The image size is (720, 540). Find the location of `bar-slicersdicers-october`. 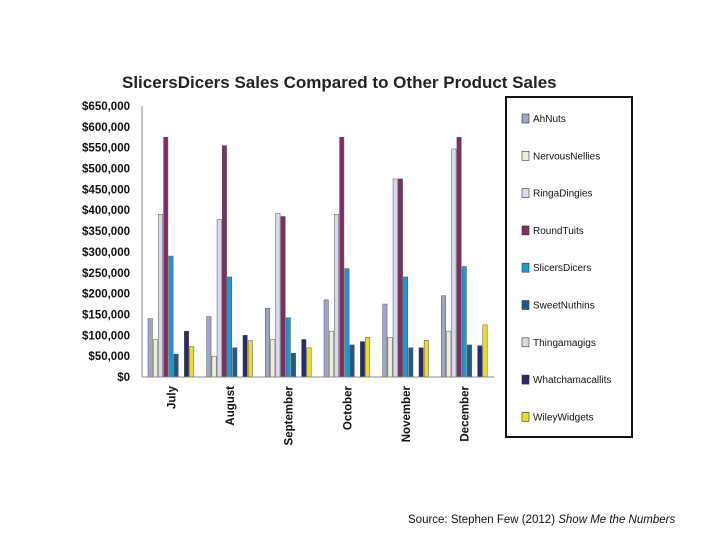

bar-slicersdicers-october is located at coordinates (347, 323).